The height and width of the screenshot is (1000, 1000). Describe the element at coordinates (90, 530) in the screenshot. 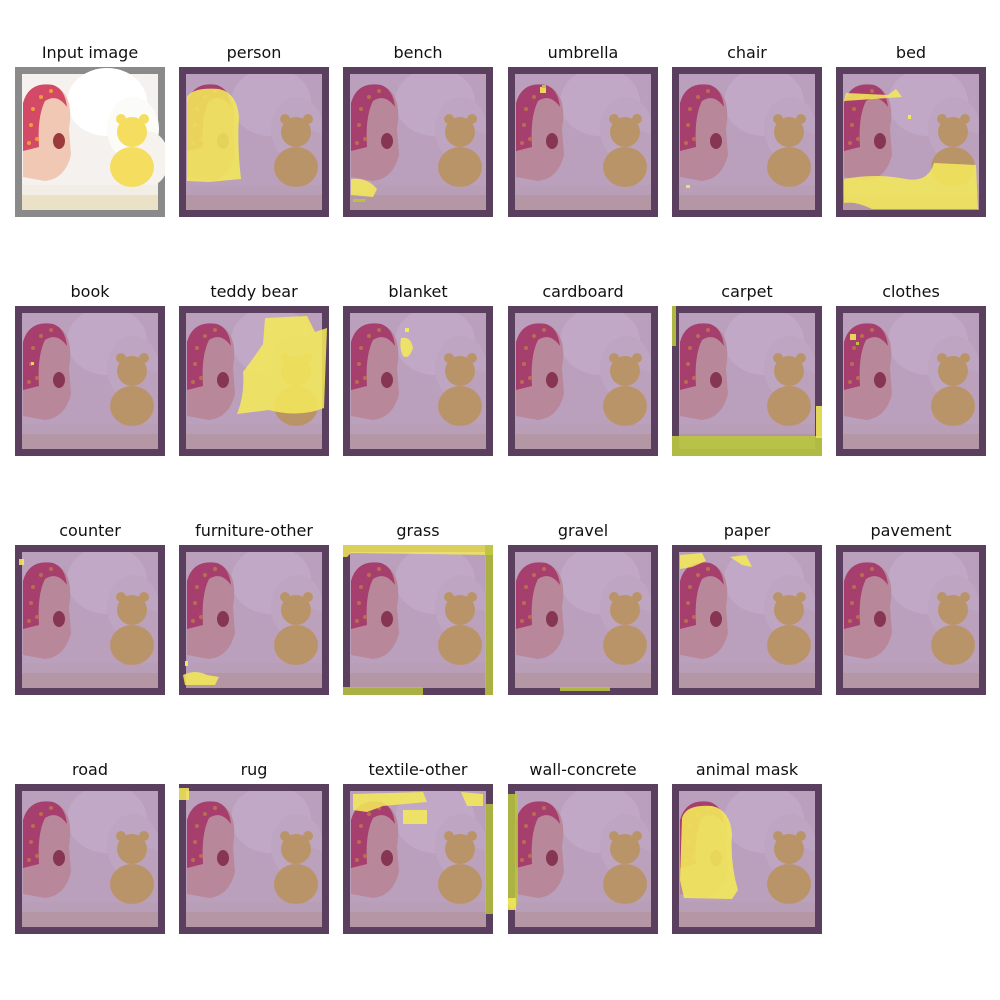

I see `panel-title: counter` at that location.